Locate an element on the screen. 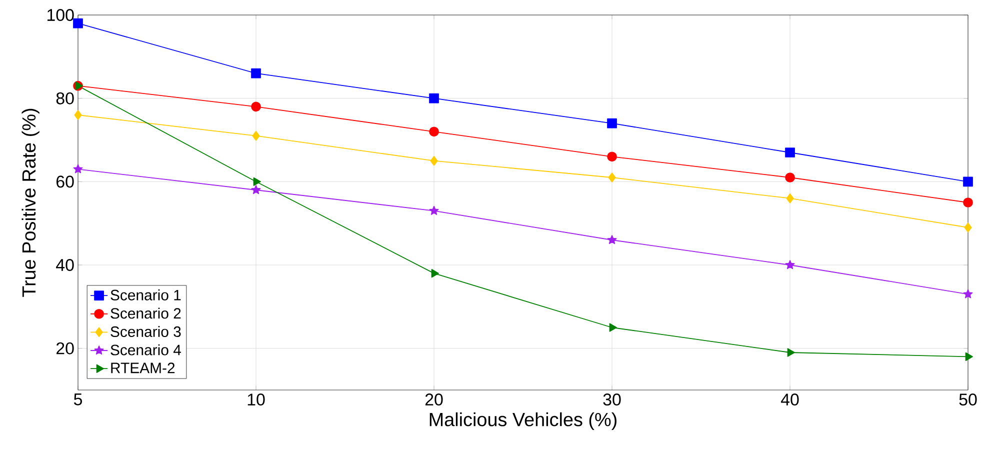  legend-label: Scenario 1 is located at coordinates (145, 294).